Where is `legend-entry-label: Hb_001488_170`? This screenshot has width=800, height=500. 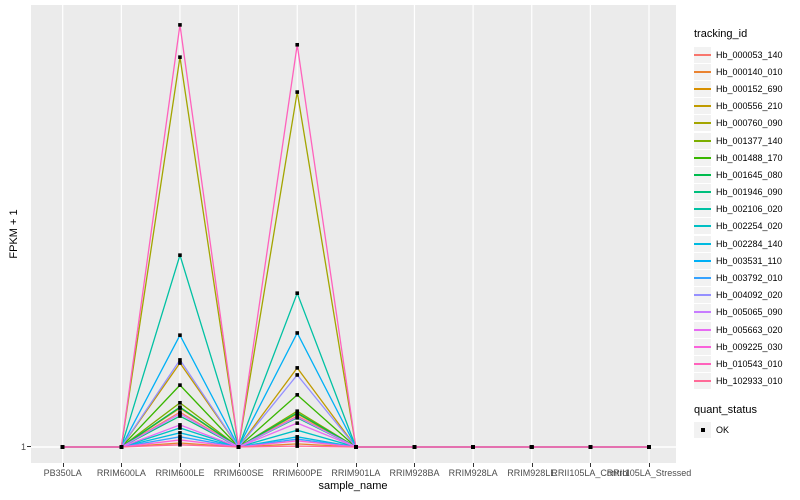
legend-entry-label: Hb_001488_170 is located at coordinates (749, 157).